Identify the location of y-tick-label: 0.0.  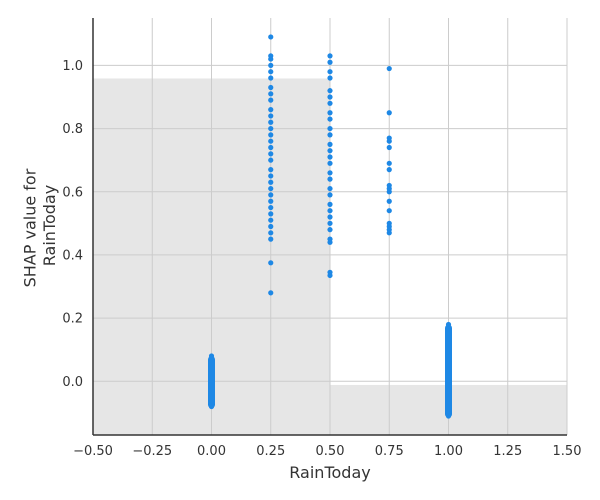
(72, 382).